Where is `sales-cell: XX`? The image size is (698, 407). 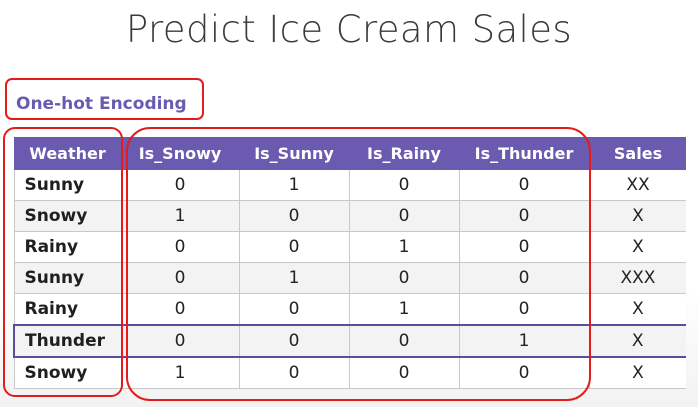
sales-cell: XX is located at coordinates (637, 185).